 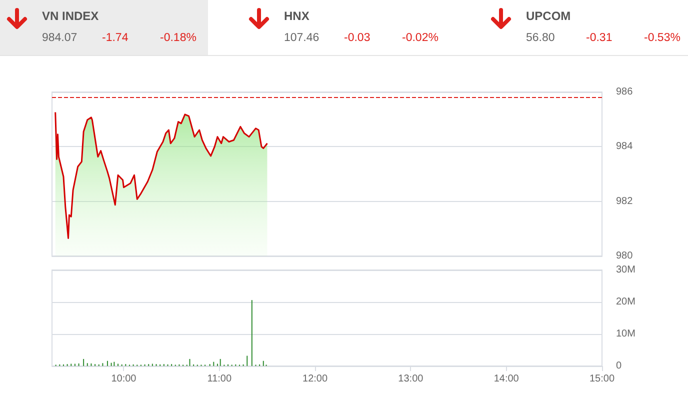 What do you see at coordinates (297, 16) in the screenshot?
I see `category-label: HNX` at bounding box center [297, 16].